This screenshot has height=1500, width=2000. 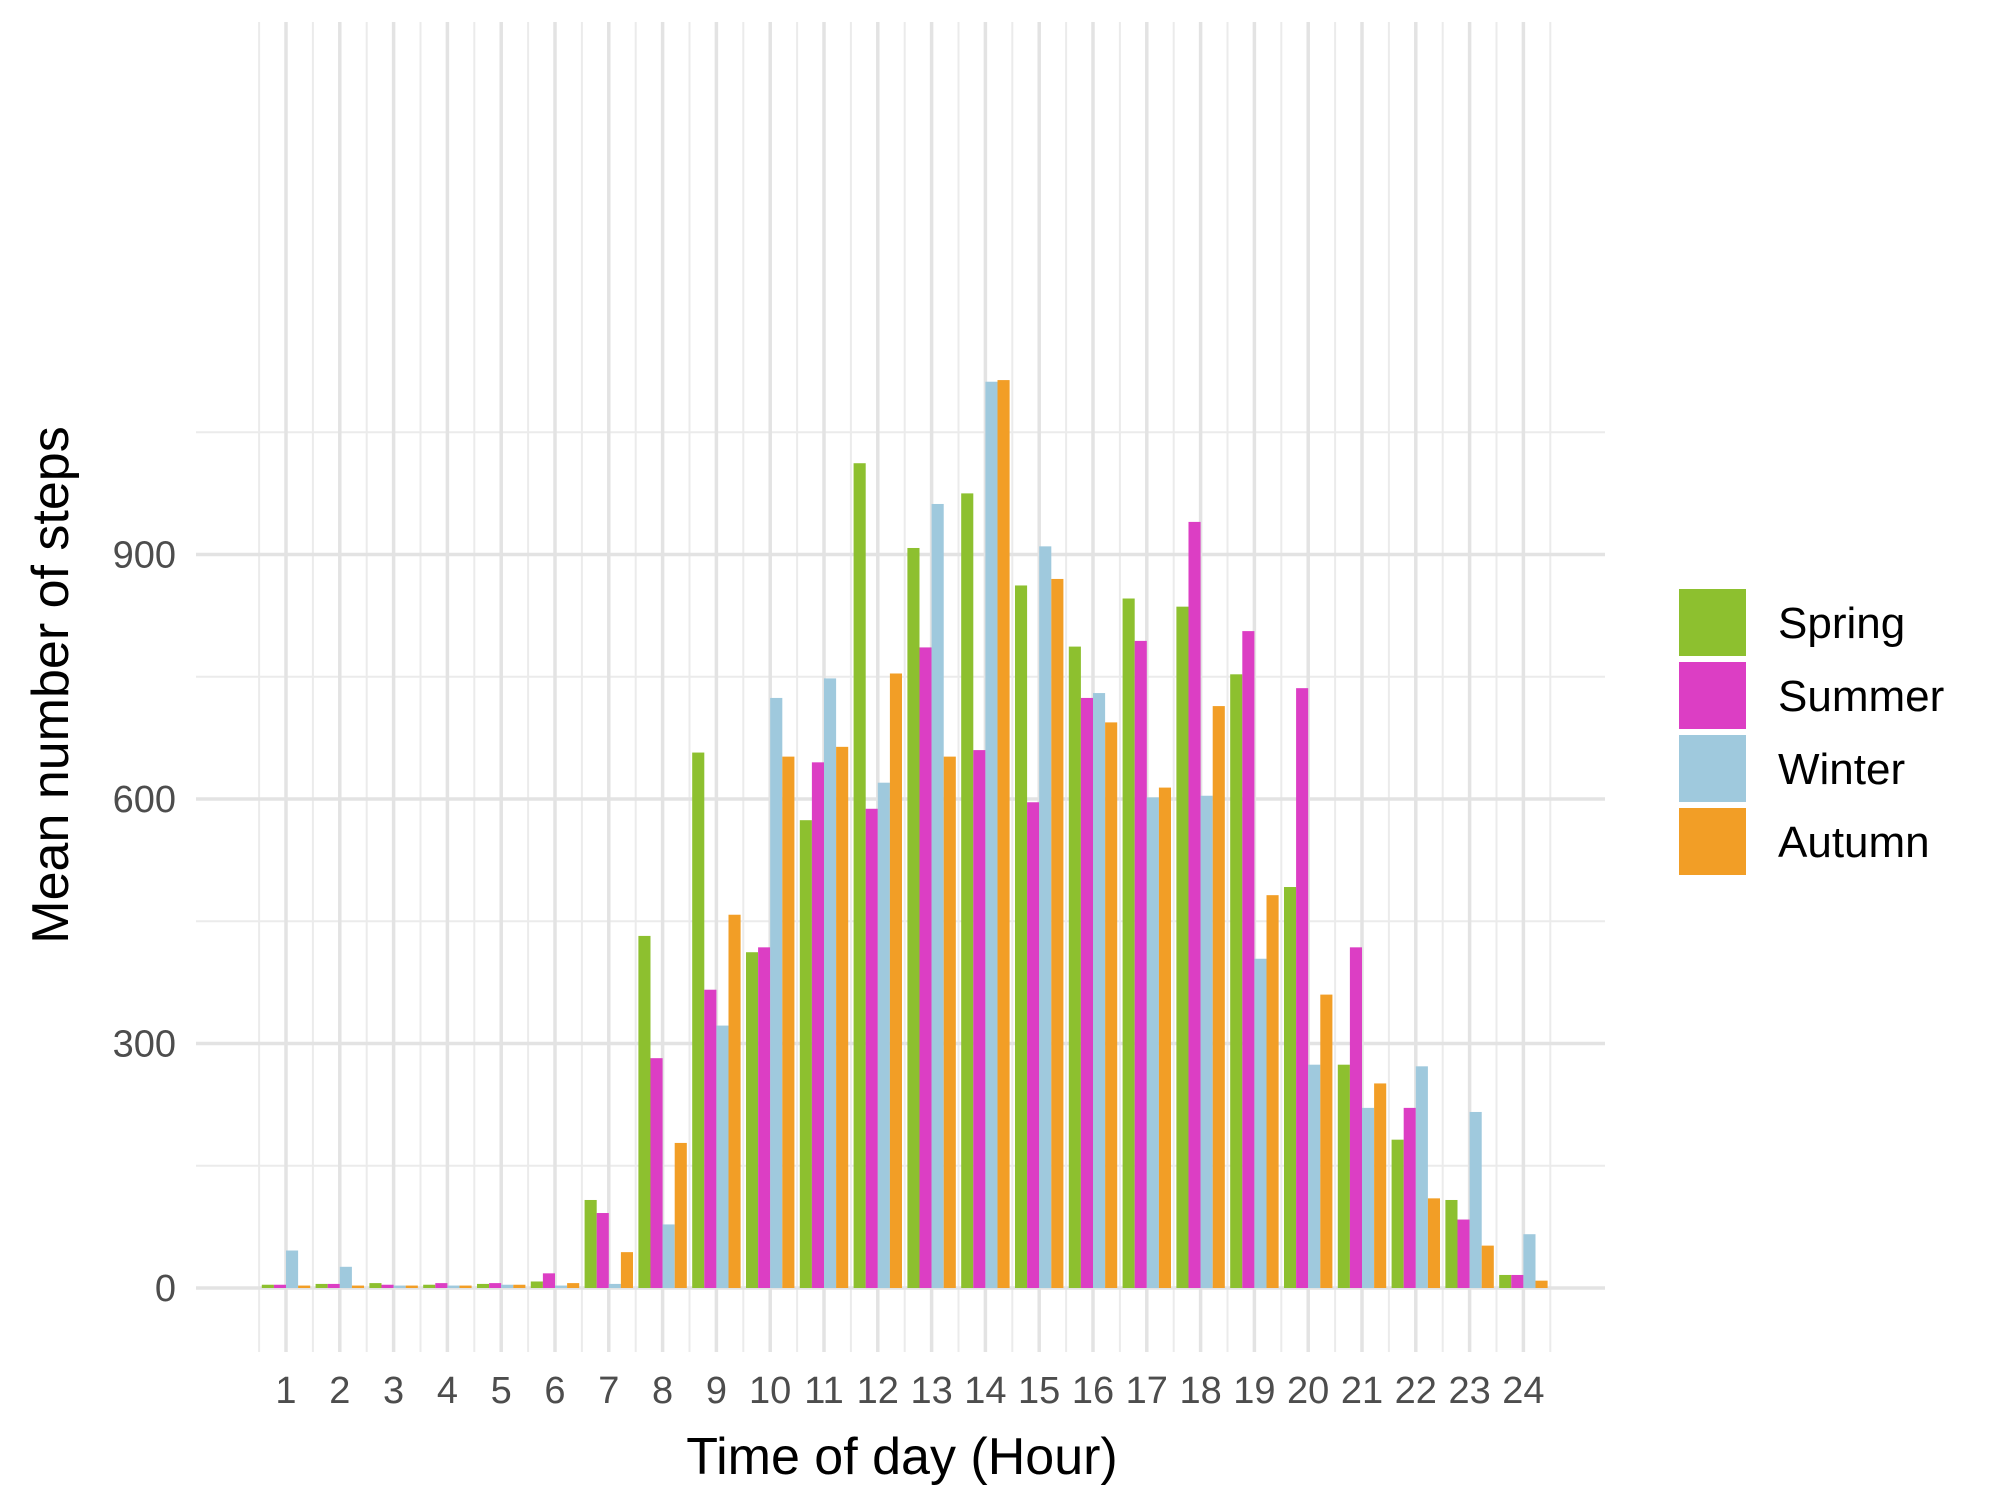 What do you see at coordinates (608, 1391) in the screenshot?
I see `x-tick-label-7: 7` at bounding box center [608, 1391].